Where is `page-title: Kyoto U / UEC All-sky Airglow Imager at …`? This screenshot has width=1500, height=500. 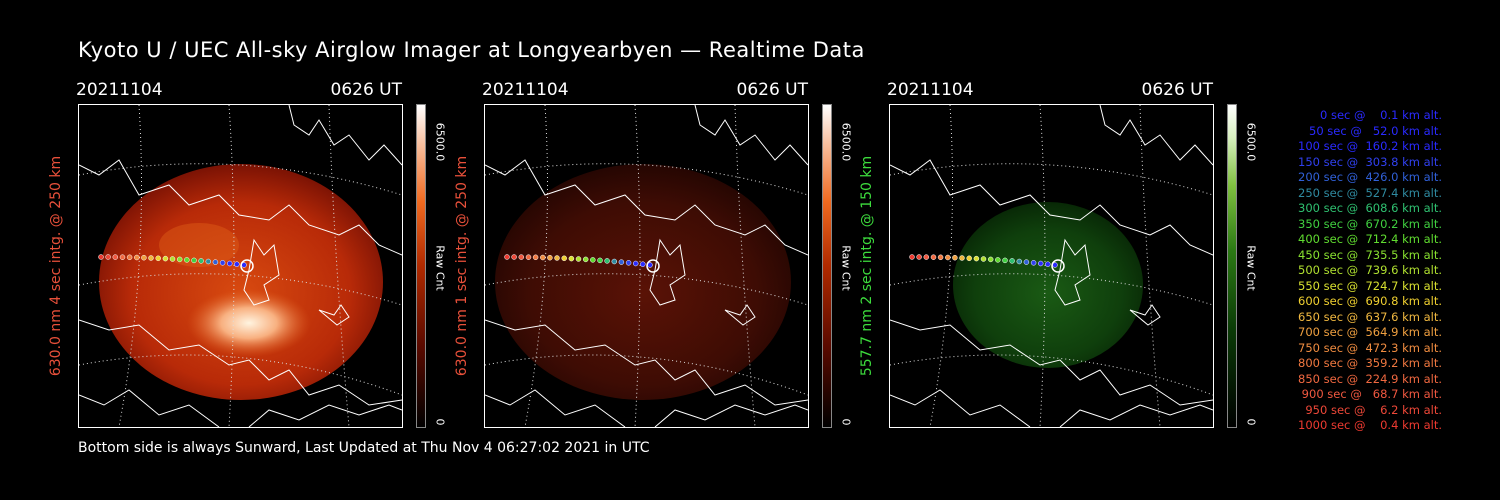
page-title: Kyoto U / UEC All-sky Airglow Imager at … is located at coordinates (471, 50).